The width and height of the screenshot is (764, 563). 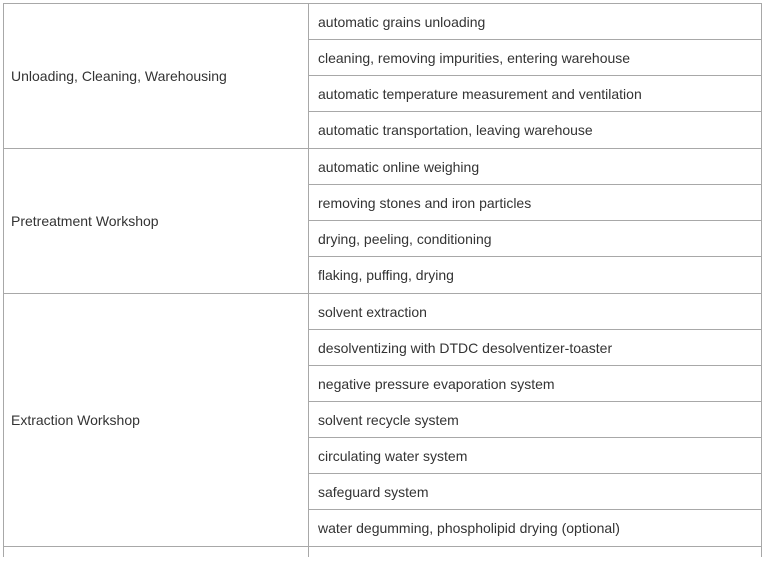 What do you see at coordinates (535, 22) in the screenshot?
I see `table-cell: automatic grains unloading` at bounding box center [535, 22].